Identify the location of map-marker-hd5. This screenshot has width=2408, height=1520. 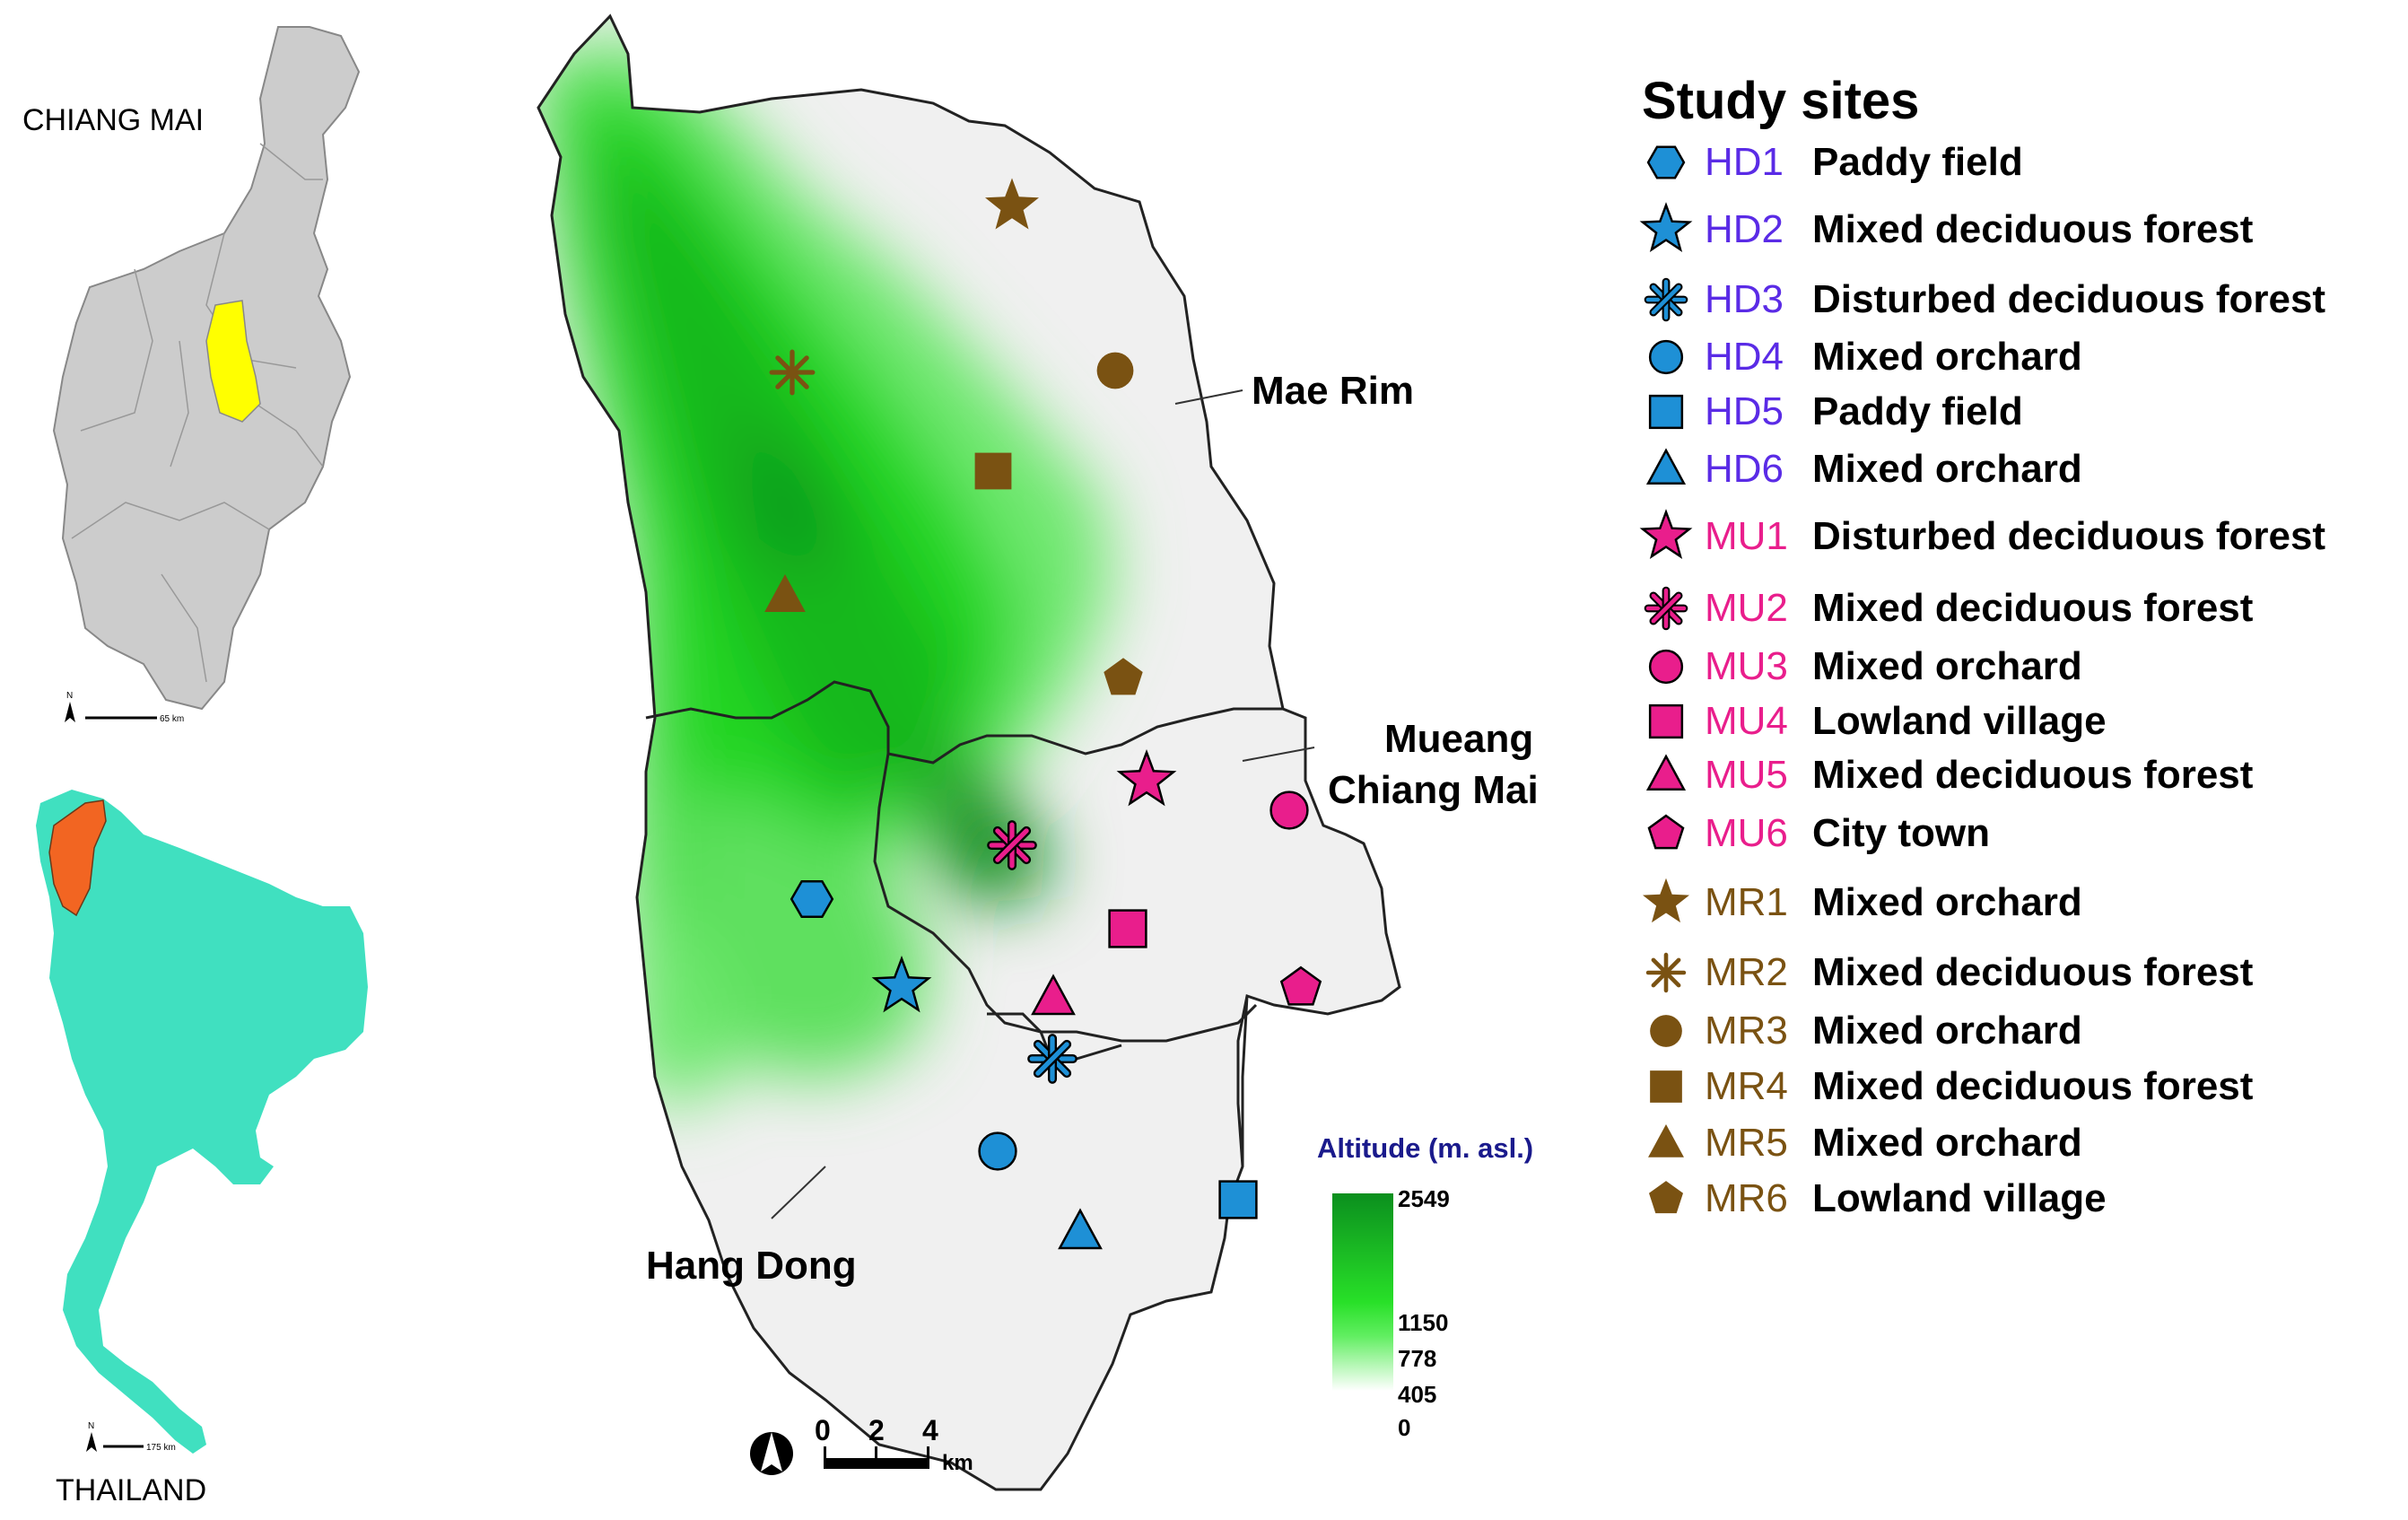
(1238, 1199).